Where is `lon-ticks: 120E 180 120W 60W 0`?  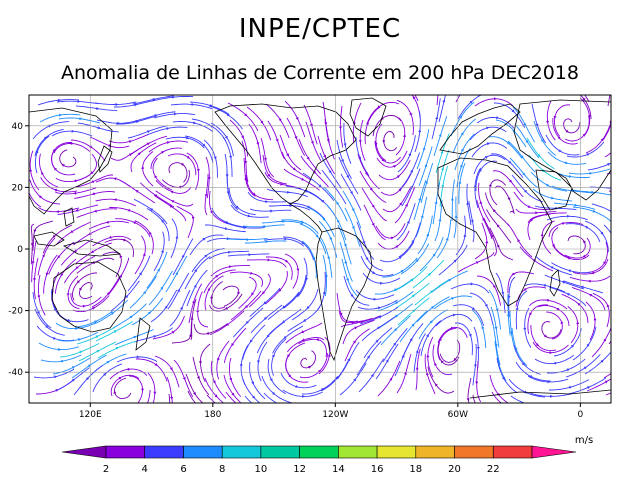 lon-ticks: 120E 180 120W 60W 0 is located at coordinates (331, 411).